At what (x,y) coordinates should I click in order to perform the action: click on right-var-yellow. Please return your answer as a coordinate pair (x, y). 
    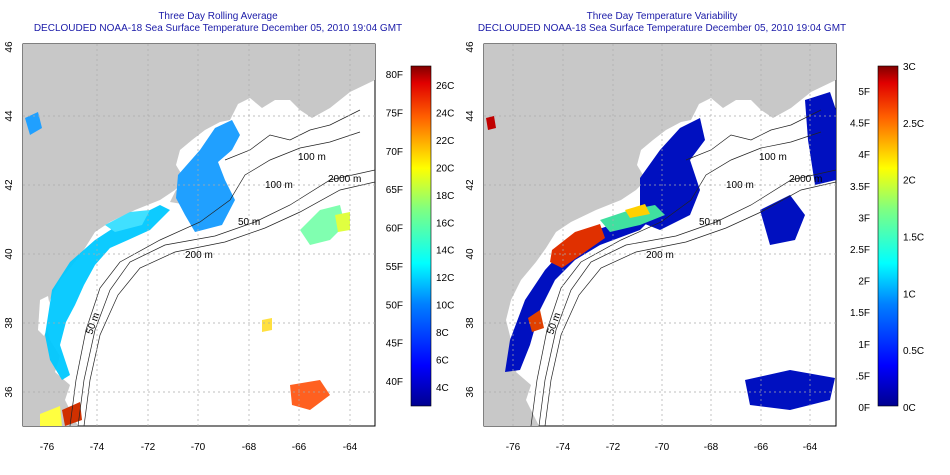
    Looking at the image, I should click on (637, 211).